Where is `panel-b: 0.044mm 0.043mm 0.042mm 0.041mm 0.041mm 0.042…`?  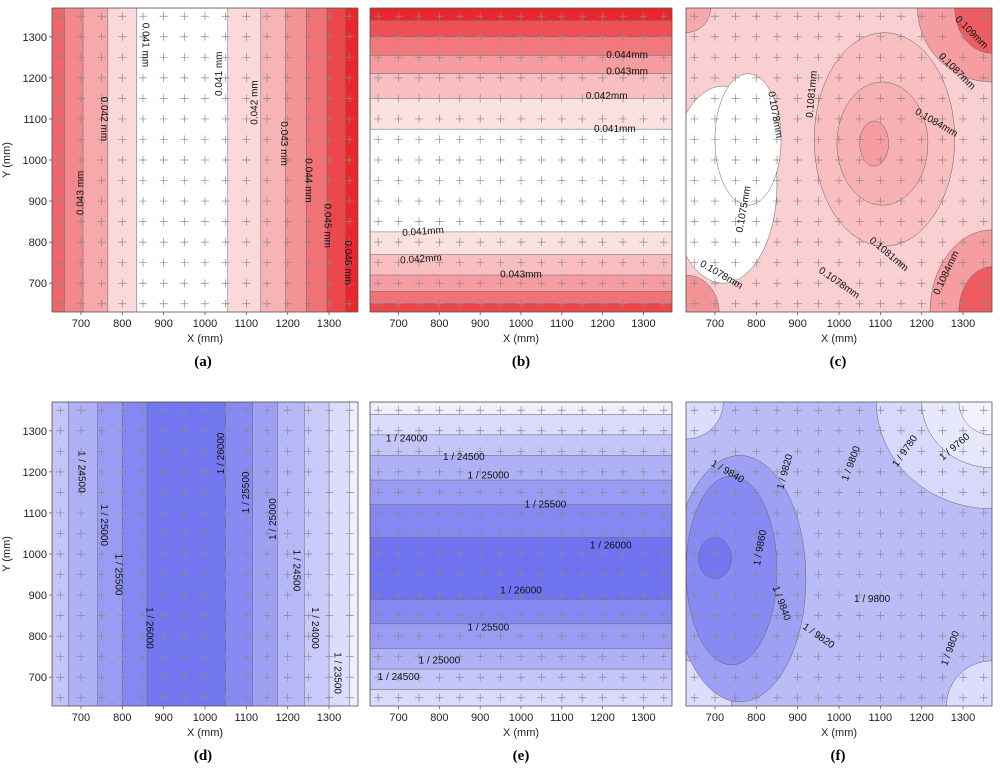
panel-b: 0.044mm 0.043mm 0.042mm 0.041mm 0.041mm 0.042… is located at coordinates (521, 188).